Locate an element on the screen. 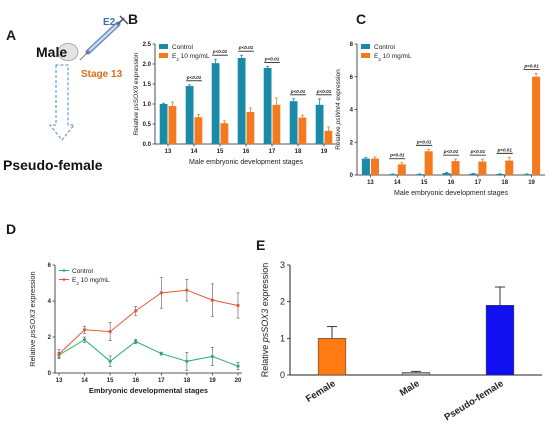  x-tick-label: Female is located at coordinates (321, 391).